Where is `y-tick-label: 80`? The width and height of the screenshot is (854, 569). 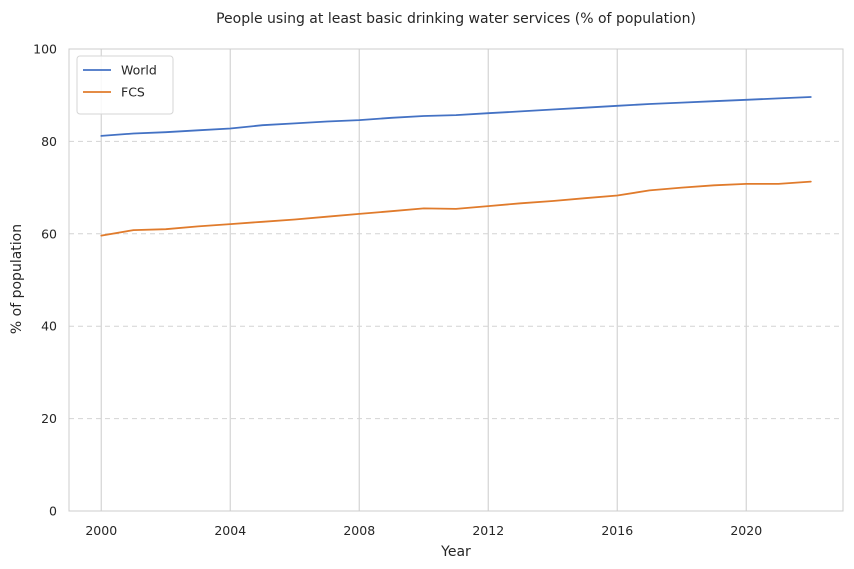
y-tick-label: 80 is located at coordinates (49, 141).